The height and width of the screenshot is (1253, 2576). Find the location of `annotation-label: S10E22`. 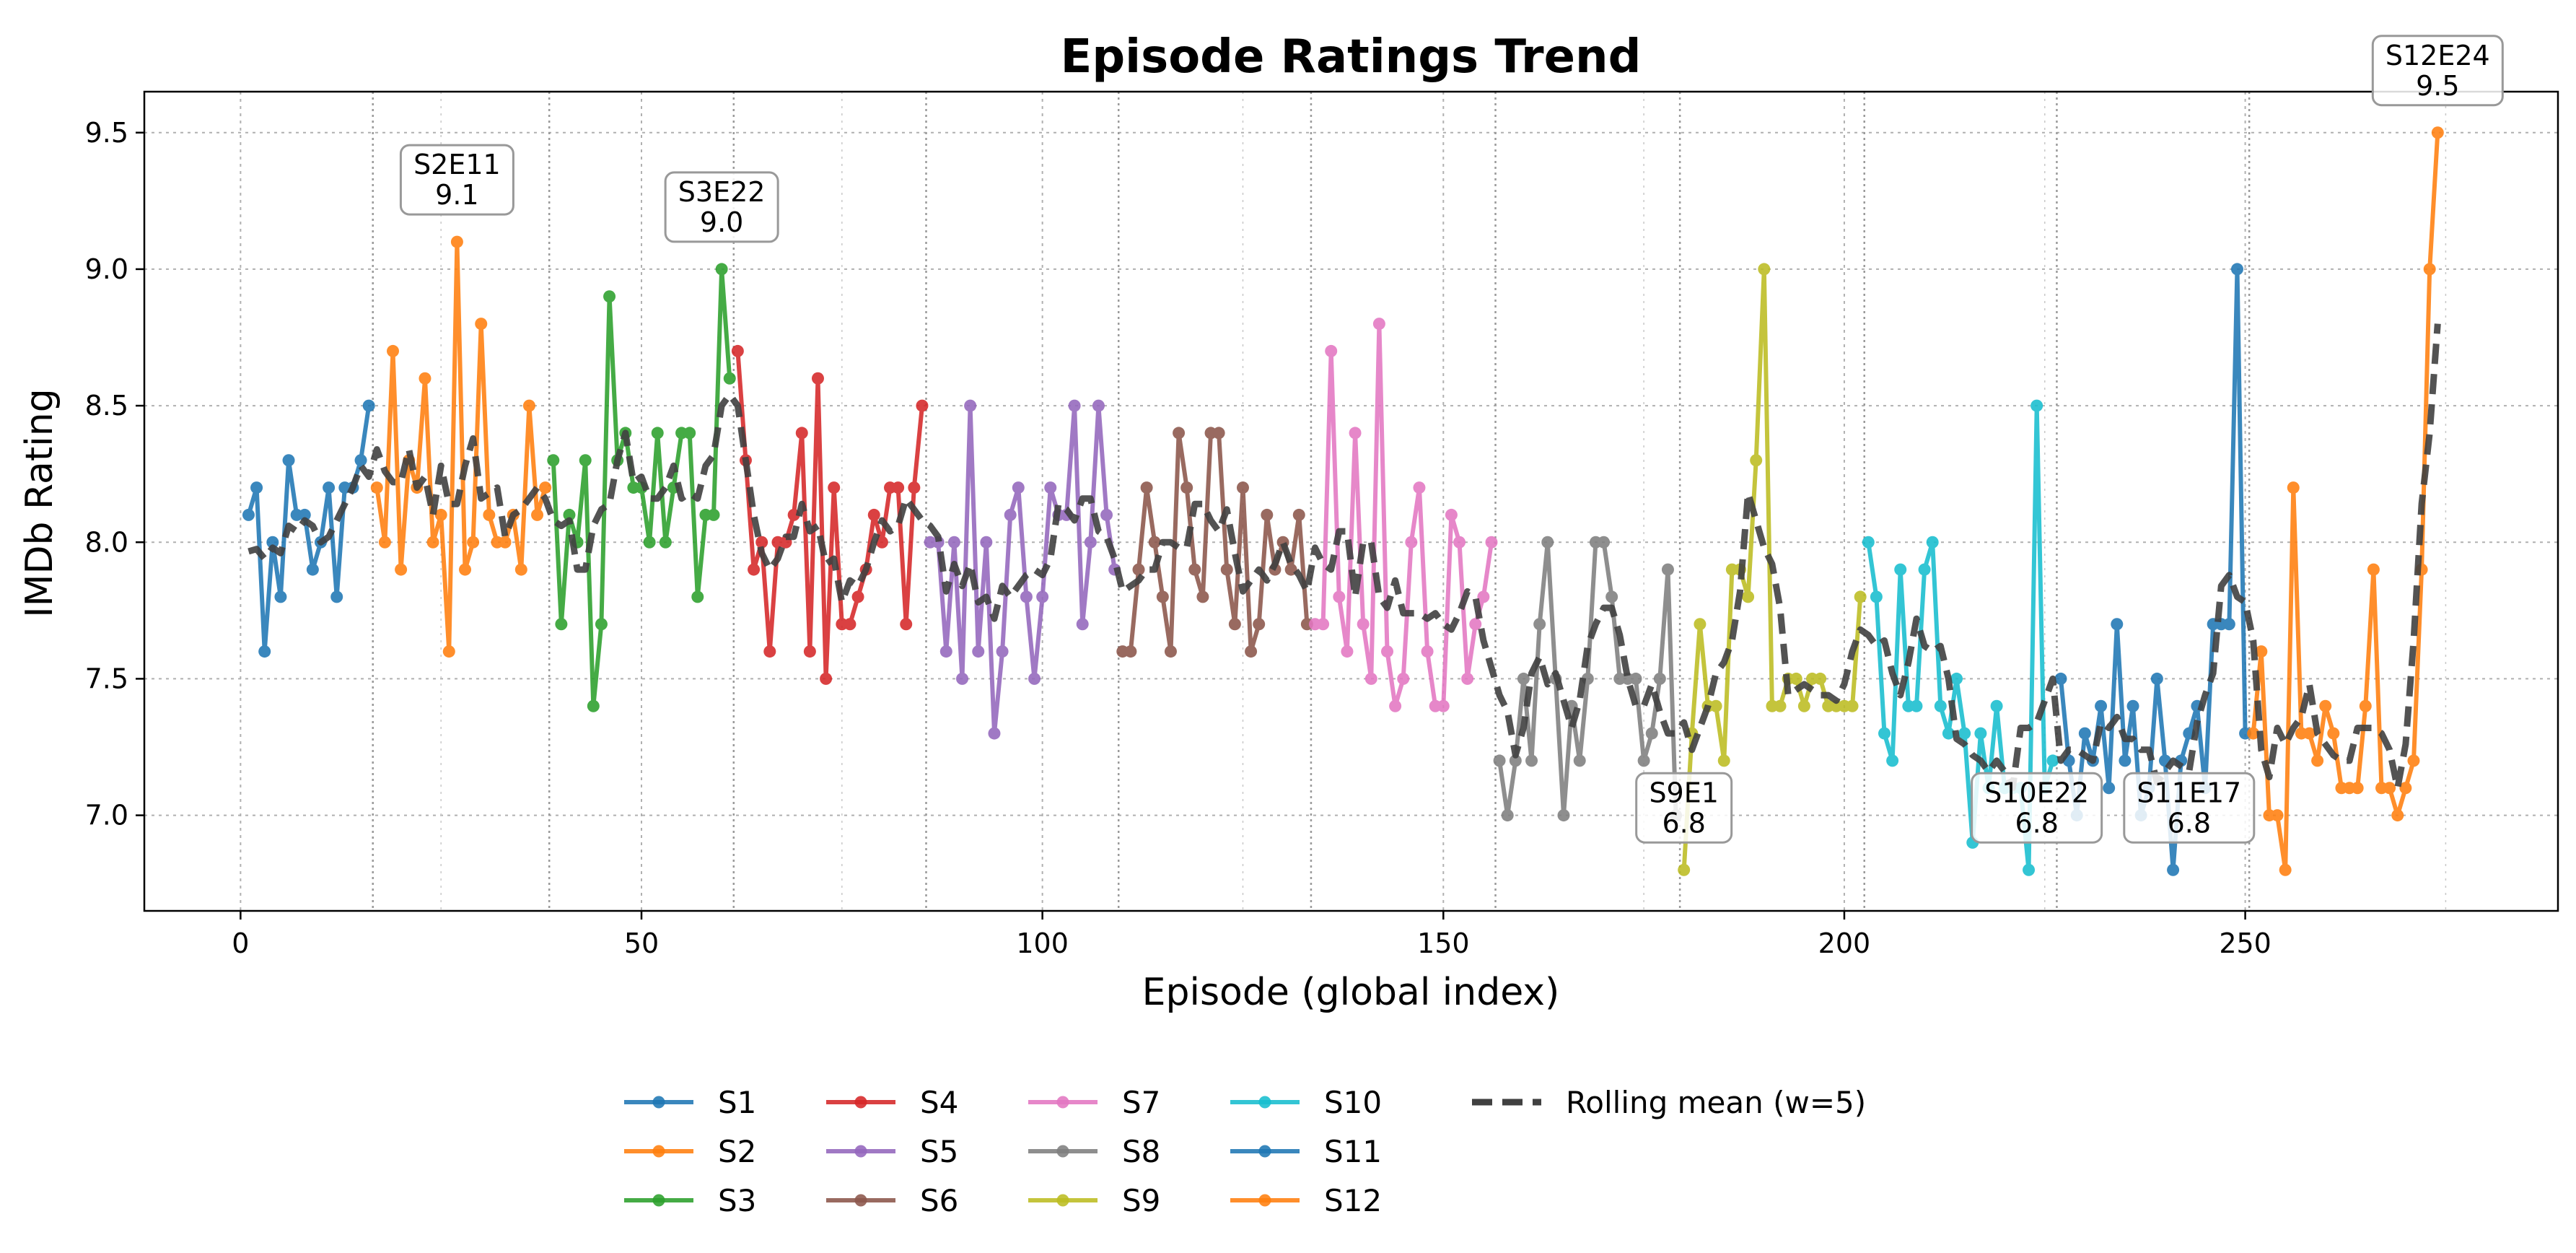

annotation-label: S10E22 is located at coordinates (2036, 793).